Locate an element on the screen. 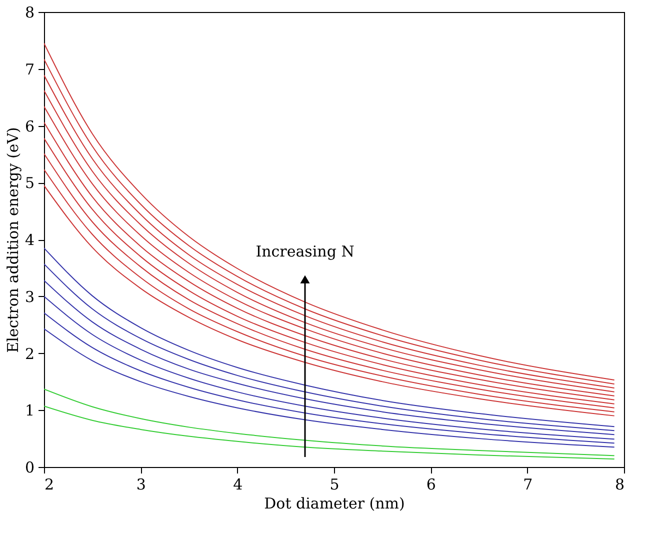 This screenshot has height=536, width=653. annotation: Increasing N is located at coordinates (305, 251).